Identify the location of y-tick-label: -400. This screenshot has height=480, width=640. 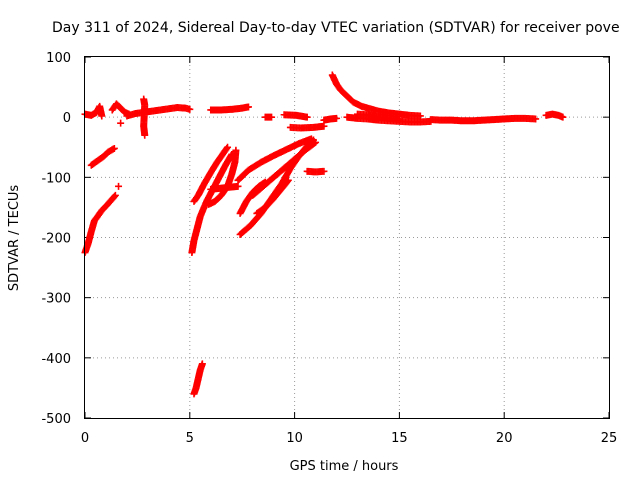
(56, 359).